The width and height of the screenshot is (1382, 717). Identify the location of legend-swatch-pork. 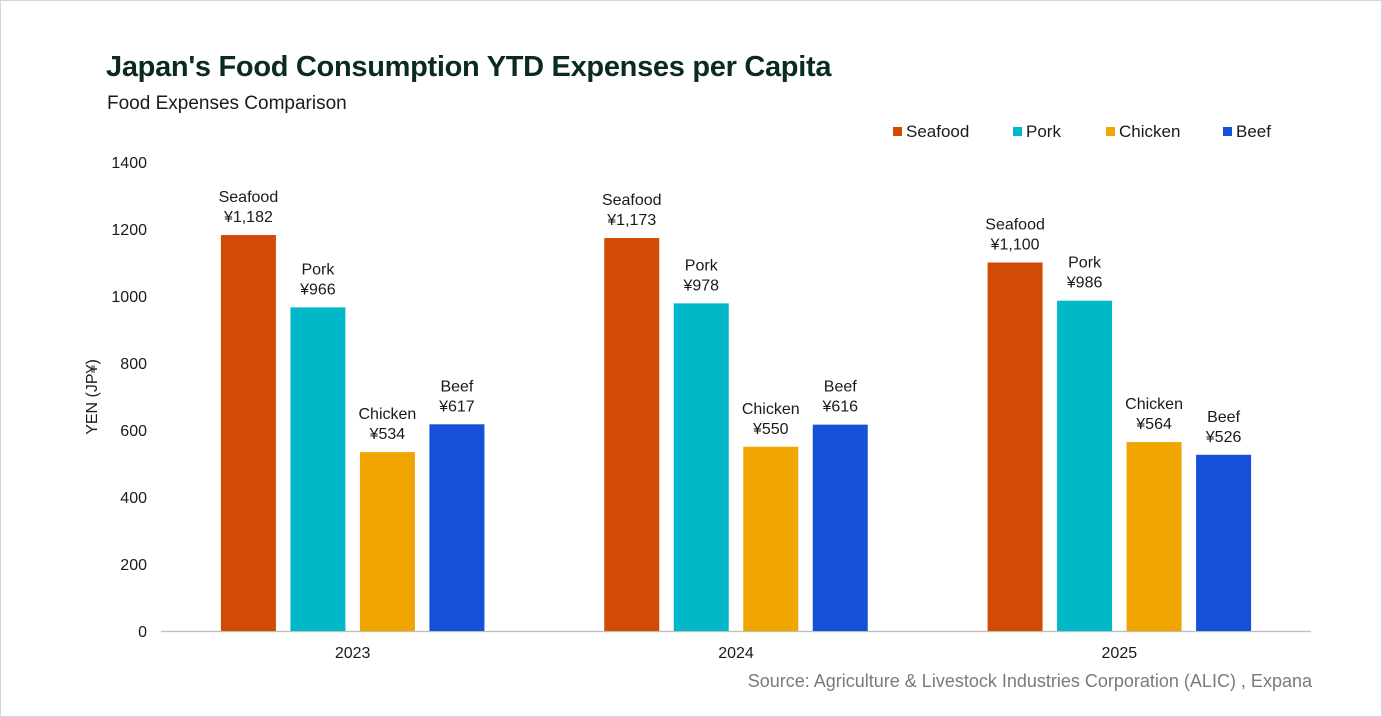
(1017, 131).